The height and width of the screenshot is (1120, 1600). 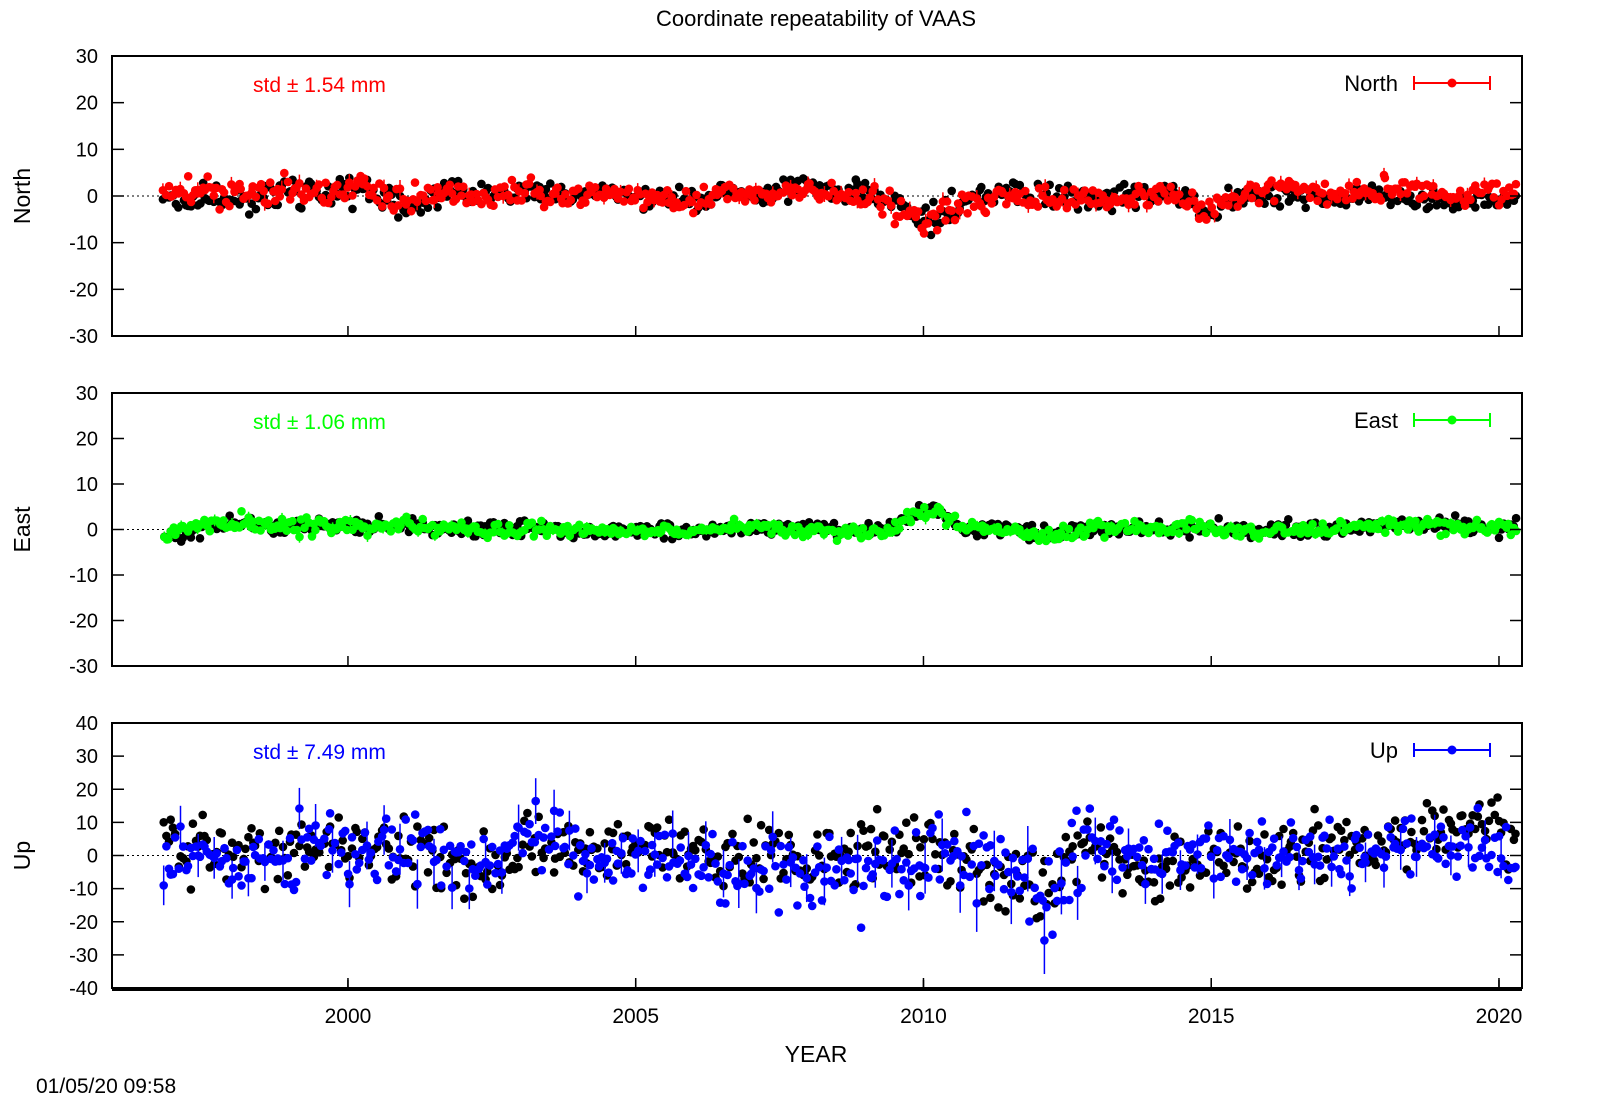 What do you see at coordinates (319, 422) in the screenshot?
I see `std-label: std ± 1.06 mm` at bounding box center [319, 422].